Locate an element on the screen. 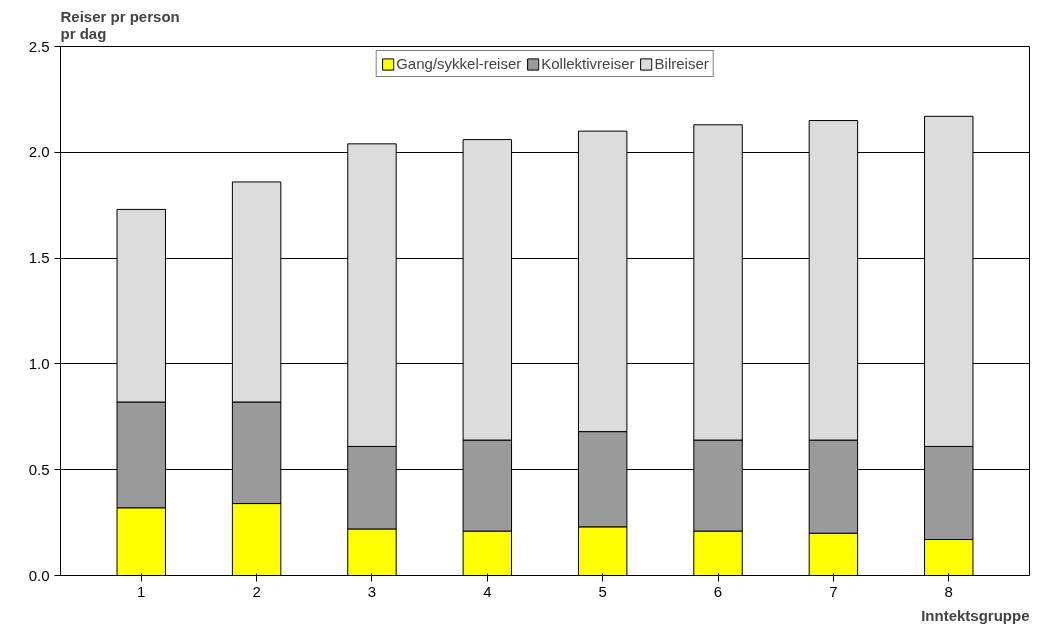 This screenshot has width=1049, height=628. x-tick-label: 3 is located at coordinates (372, 591).